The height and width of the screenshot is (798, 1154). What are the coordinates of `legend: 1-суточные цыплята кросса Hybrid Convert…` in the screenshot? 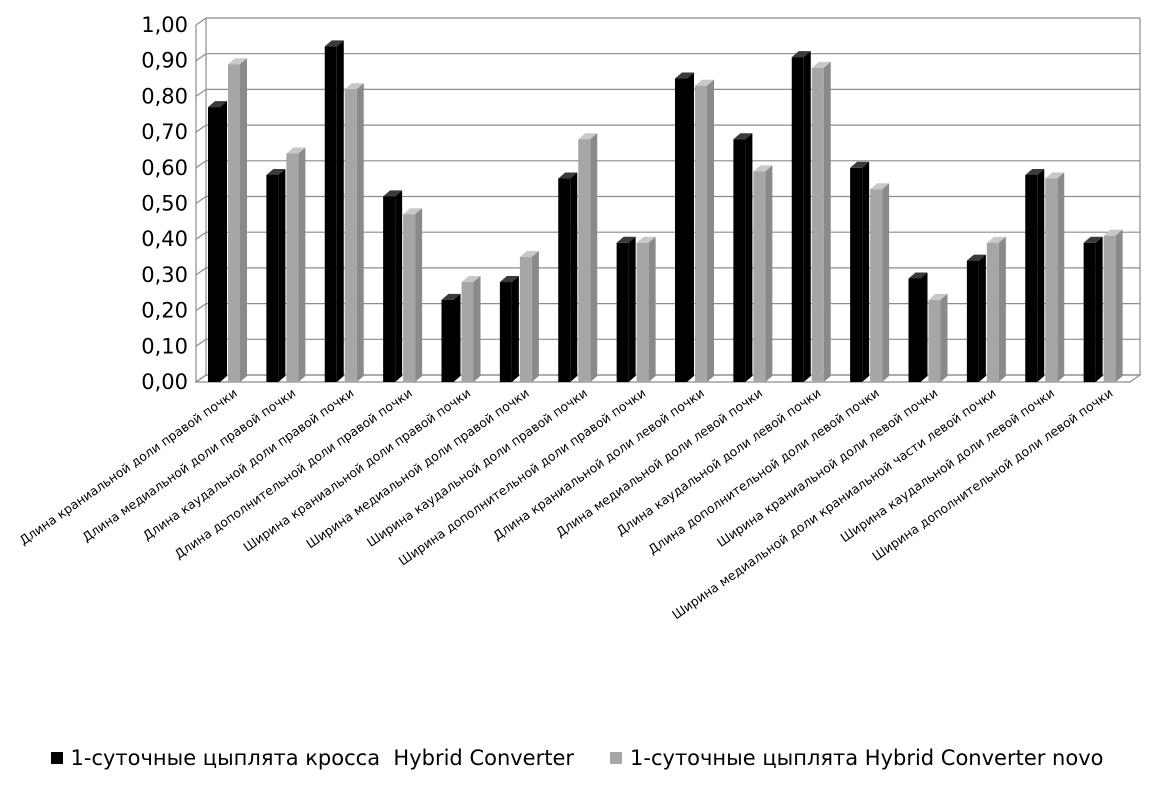 It's located at (577, 758).